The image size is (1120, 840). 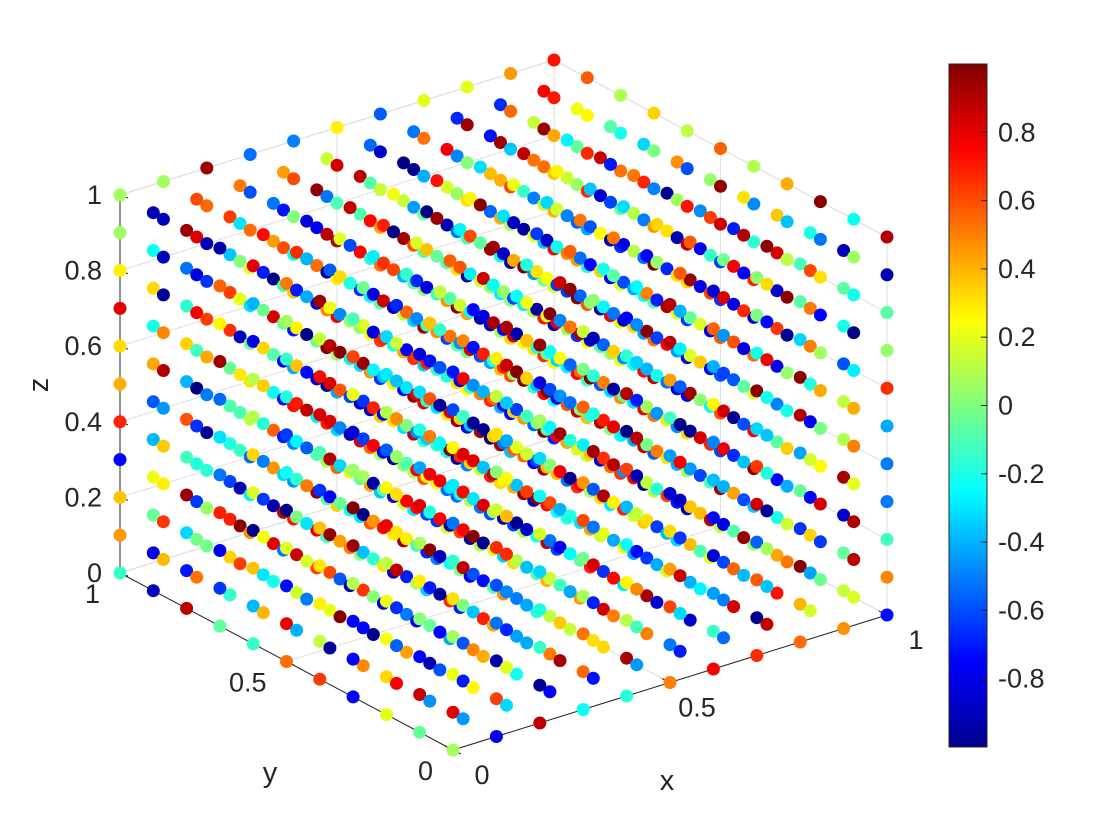 What do you see at coordinates (481, 775) in the screenshot?
I see `x-tick-label: 0` at bounding box center [481, 775].